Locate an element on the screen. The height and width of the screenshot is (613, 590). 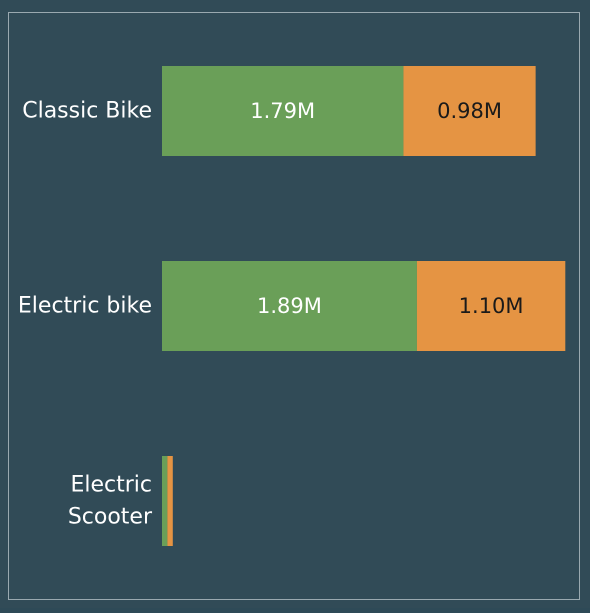
bar-segment-green is located at coordinates (164, 501).